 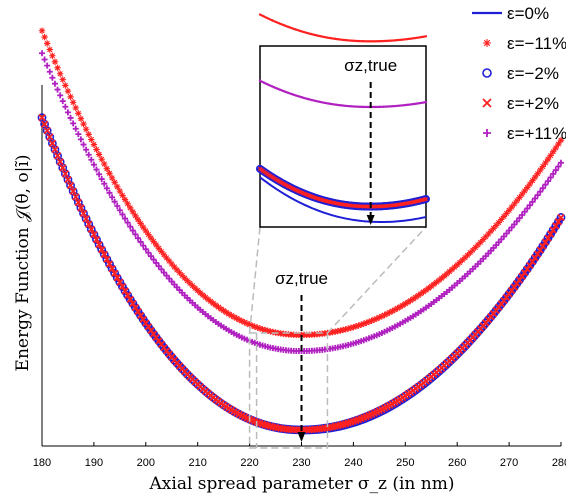 I want to click on legend-item-2: ε=−2%, so click(x=520, y=73).